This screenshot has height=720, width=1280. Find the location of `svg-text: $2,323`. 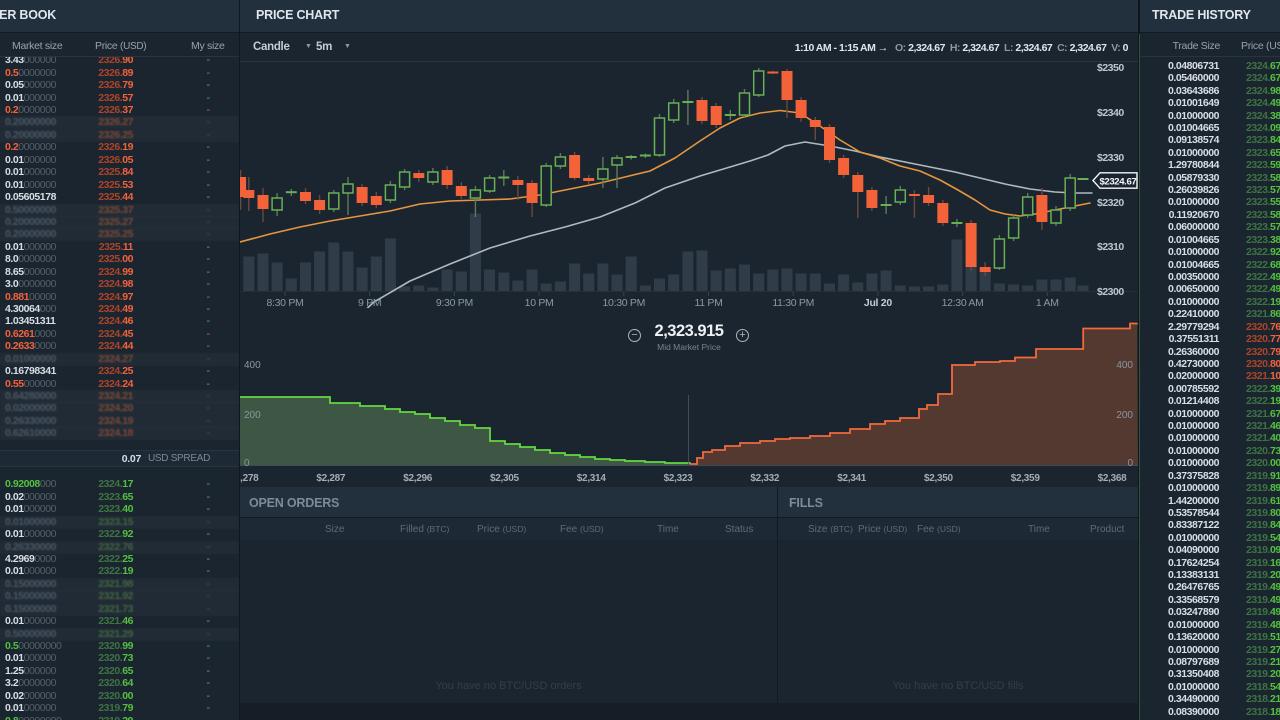

svg-text: $2,323 is located at coordinates (679, 478).